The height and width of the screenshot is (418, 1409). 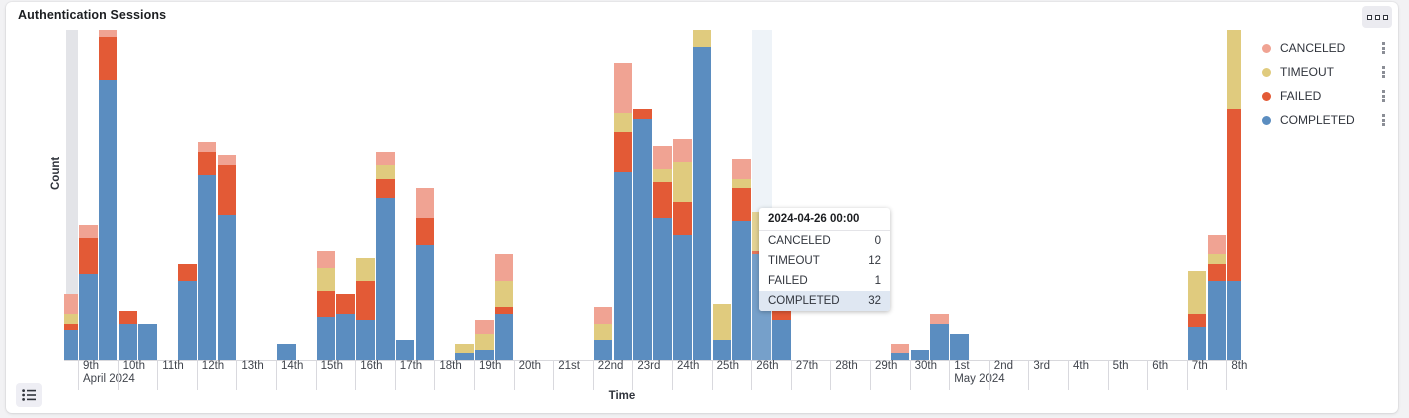 I want to click on x-tick-29th: 29th, so click(x=883, y=375).